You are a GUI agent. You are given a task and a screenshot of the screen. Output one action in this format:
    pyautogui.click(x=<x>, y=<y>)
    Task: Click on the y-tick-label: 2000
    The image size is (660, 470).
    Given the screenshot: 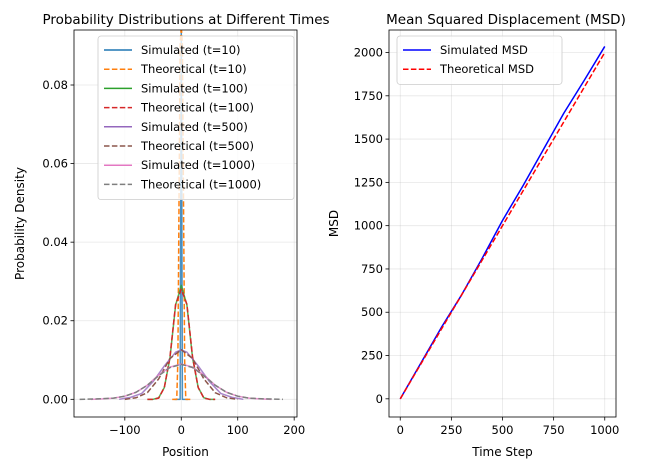 What is the action you would take?
    pyautogui.click(x=368, y=53)
    